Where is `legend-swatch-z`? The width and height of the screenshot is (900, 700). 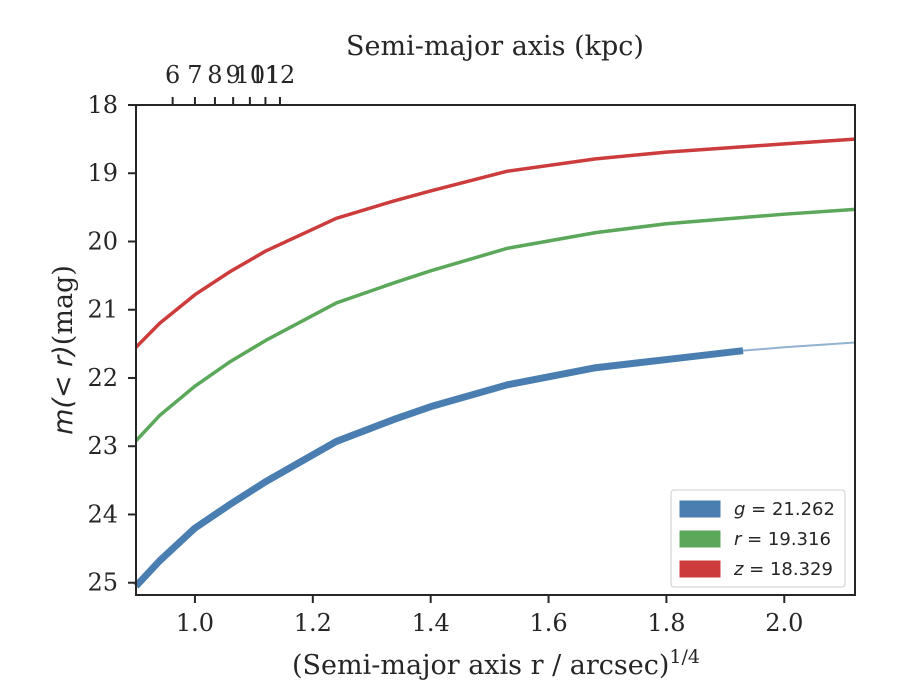
legend-swatch-z is located at coordinates (700, 569).